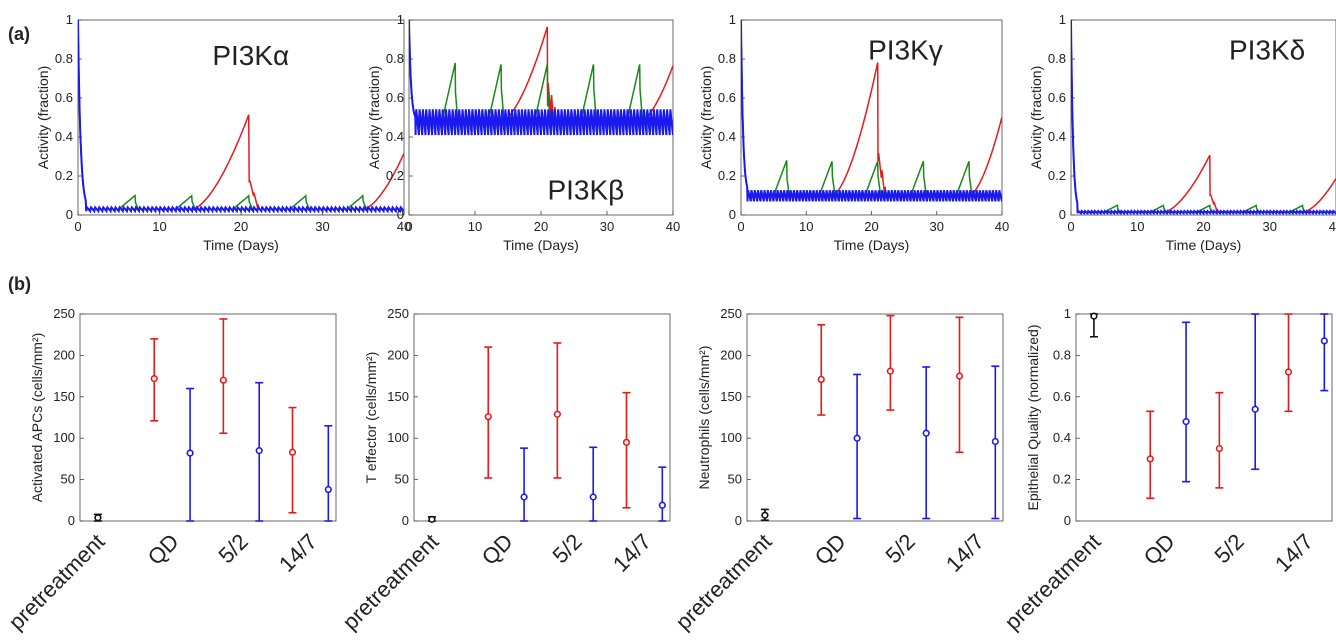 Image resolution: width=1336 pixels, height=644 pixels. What do you see at coordinates (731, 313) in the screenshot?
I see `errorbar-plot-3-ytick-label: 250` at bounding box center [731, 313].